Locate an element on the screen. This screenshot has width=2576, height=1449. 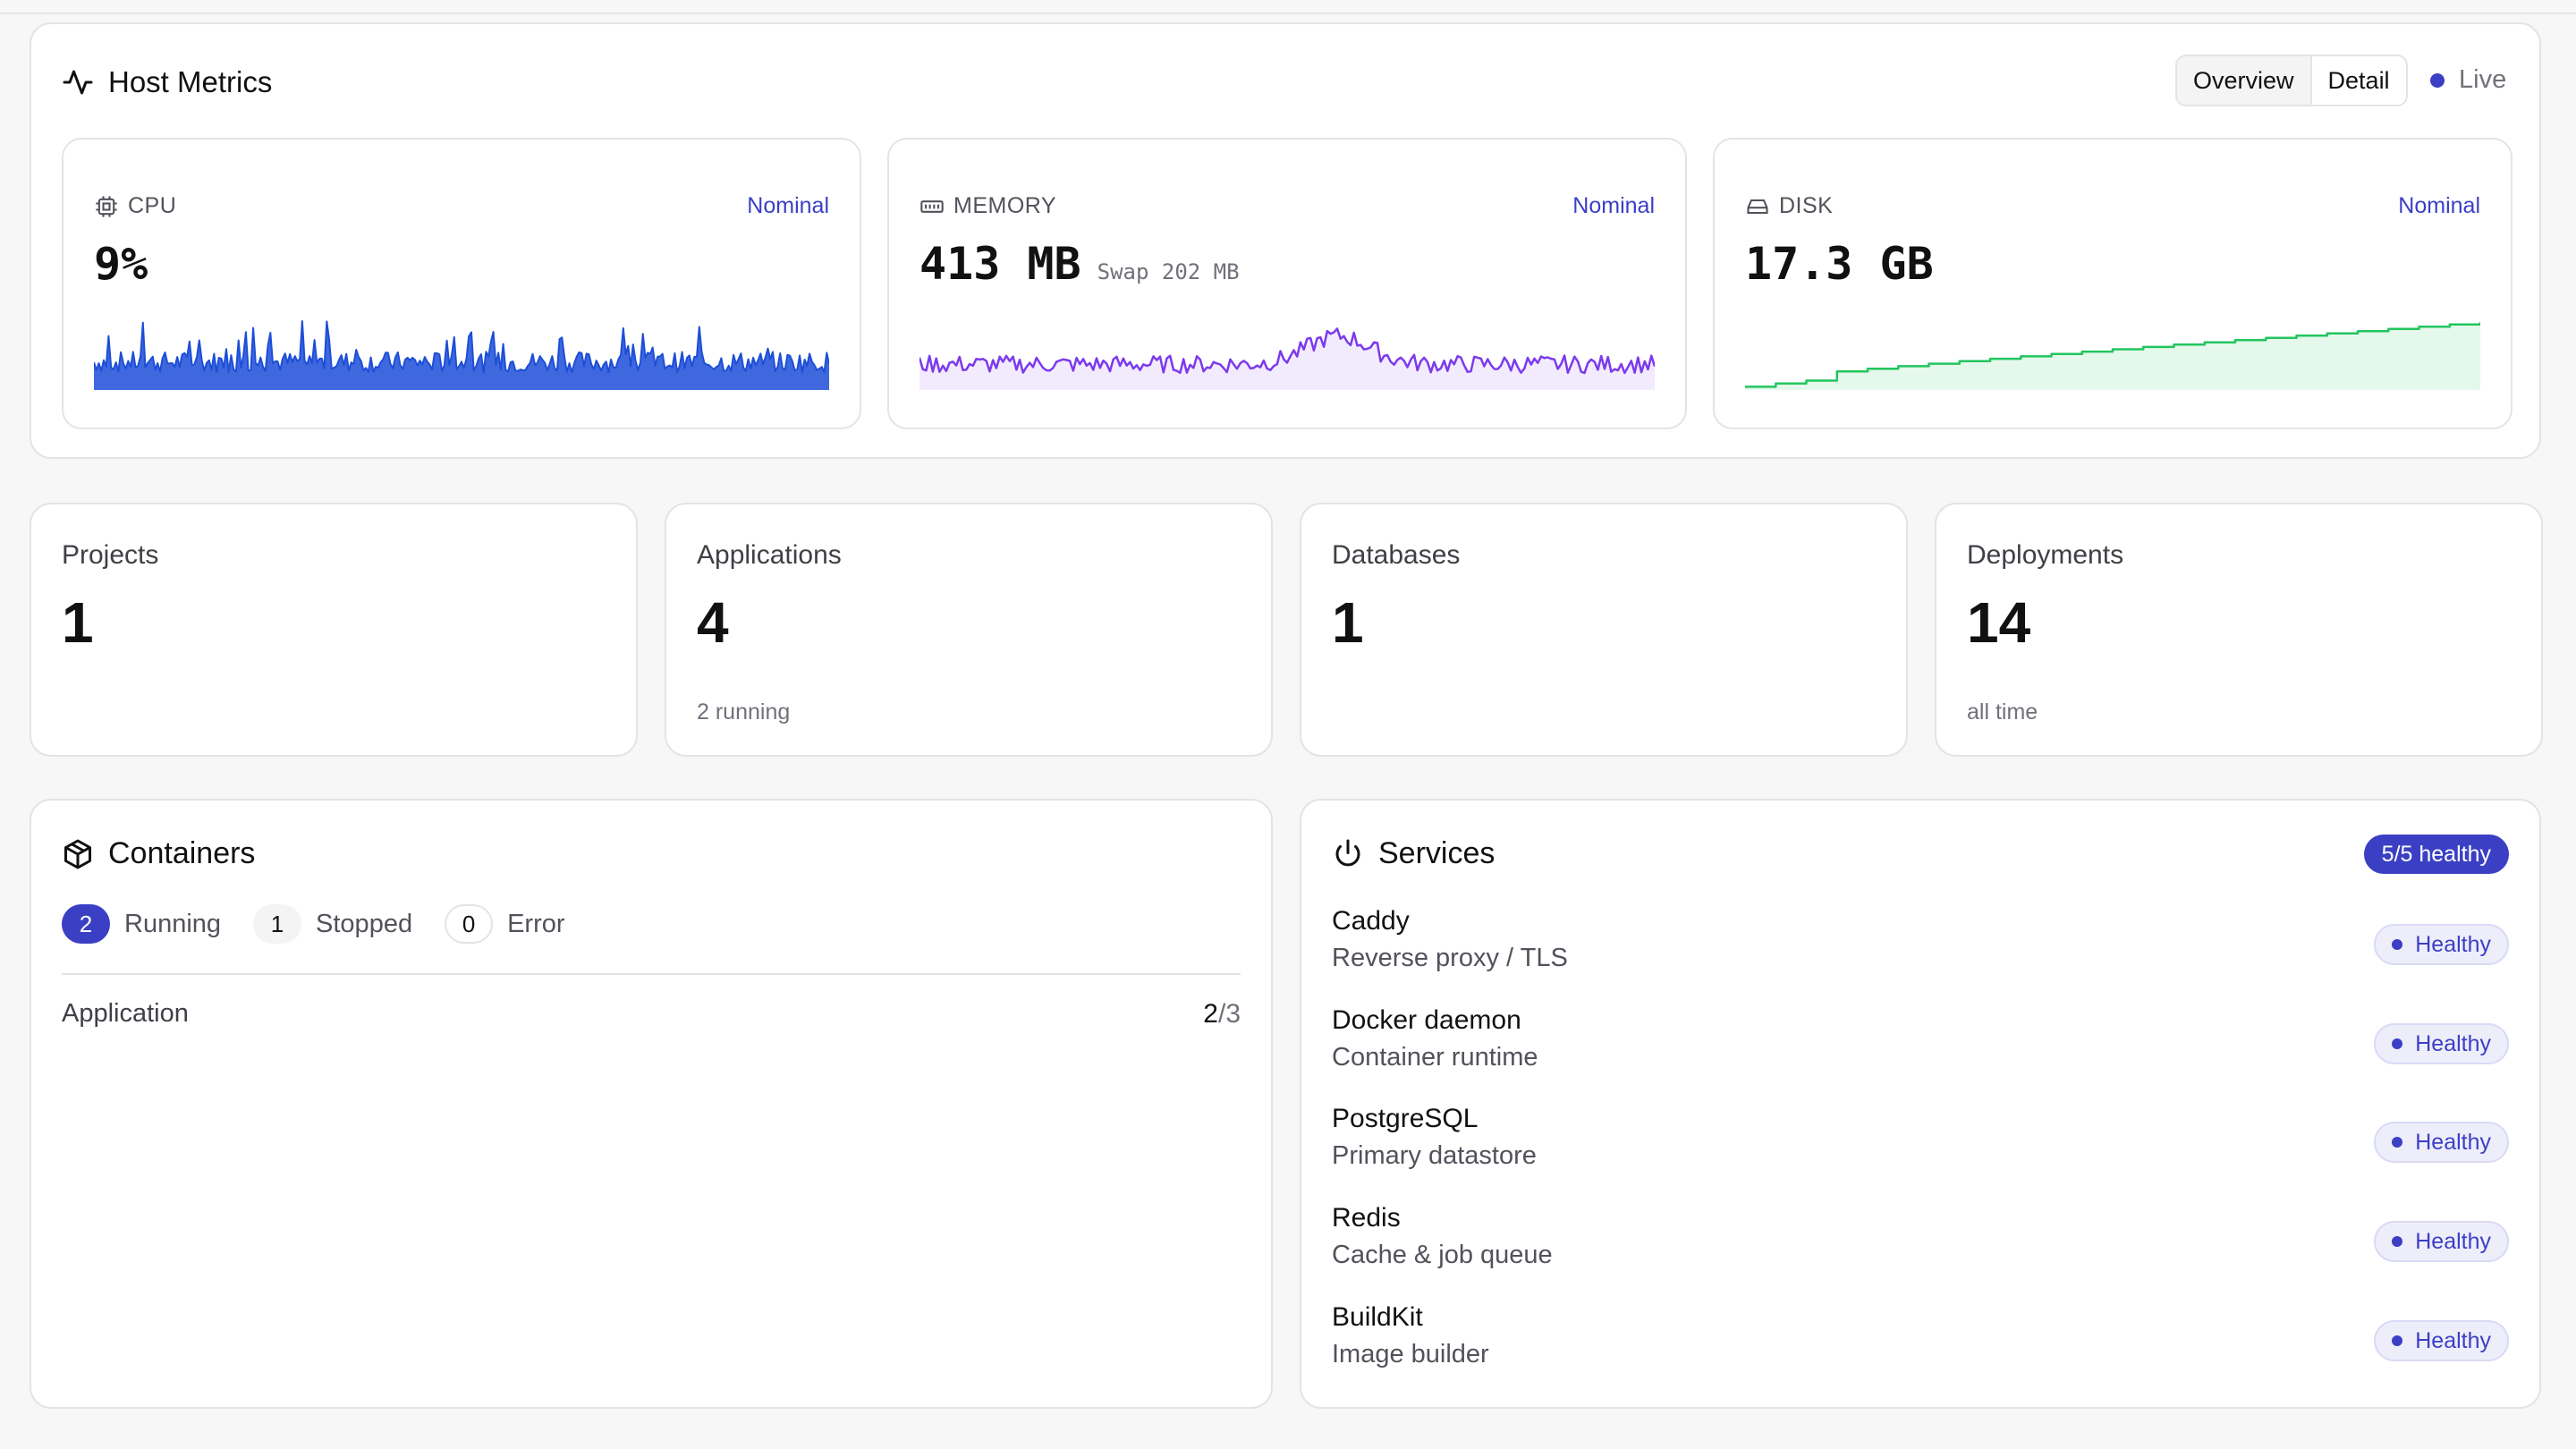
tab-detail: Detail is located at coordinates (2358, 80).